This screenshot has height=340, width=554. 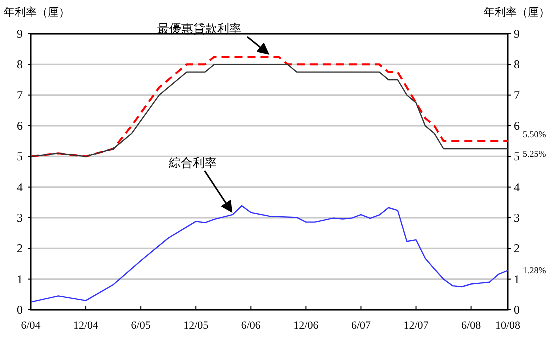 What do you see at coordinates (508, 326) in the screenshot?
I see `x-tick-label: 10/08` at bounding box center [508, 326].